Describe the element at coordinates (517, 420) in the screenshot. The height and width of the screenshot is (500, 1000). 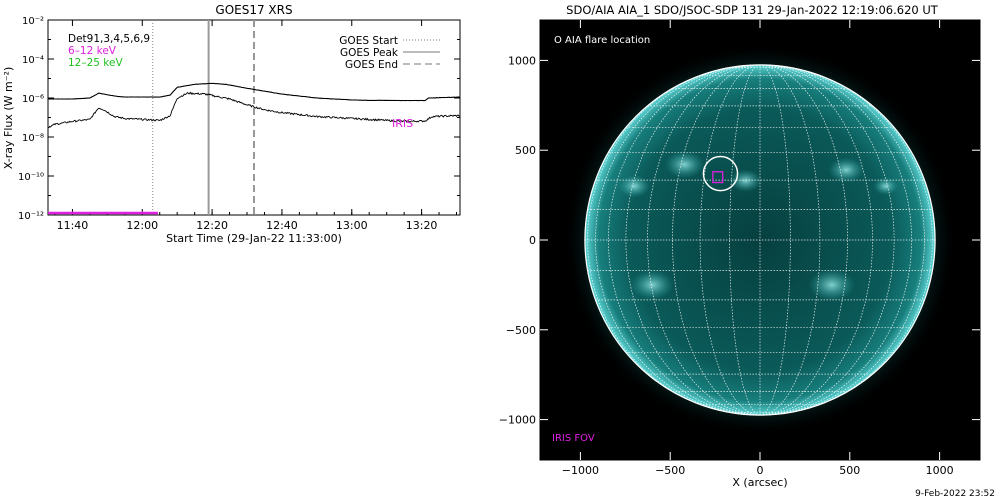
I see `y-tick-label: −1000` at that location.